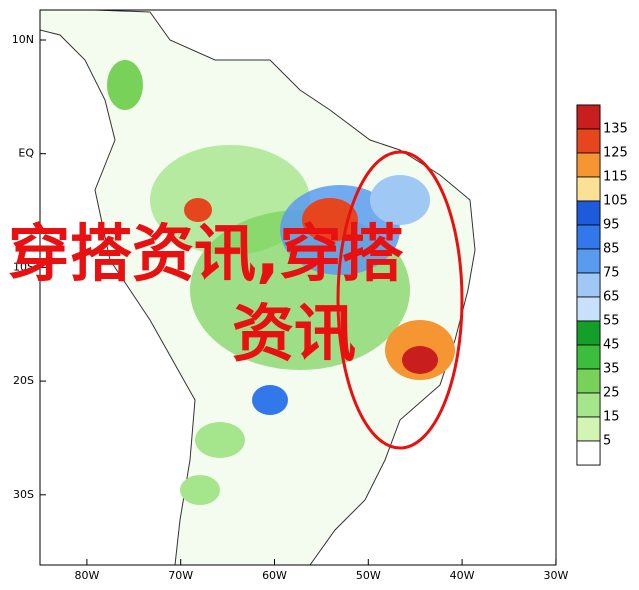 This screenshot has width=639, height=590. Describe the element at coordinates (611, 297) in the screenshot. I see `colorbar-label: 65` at that location.